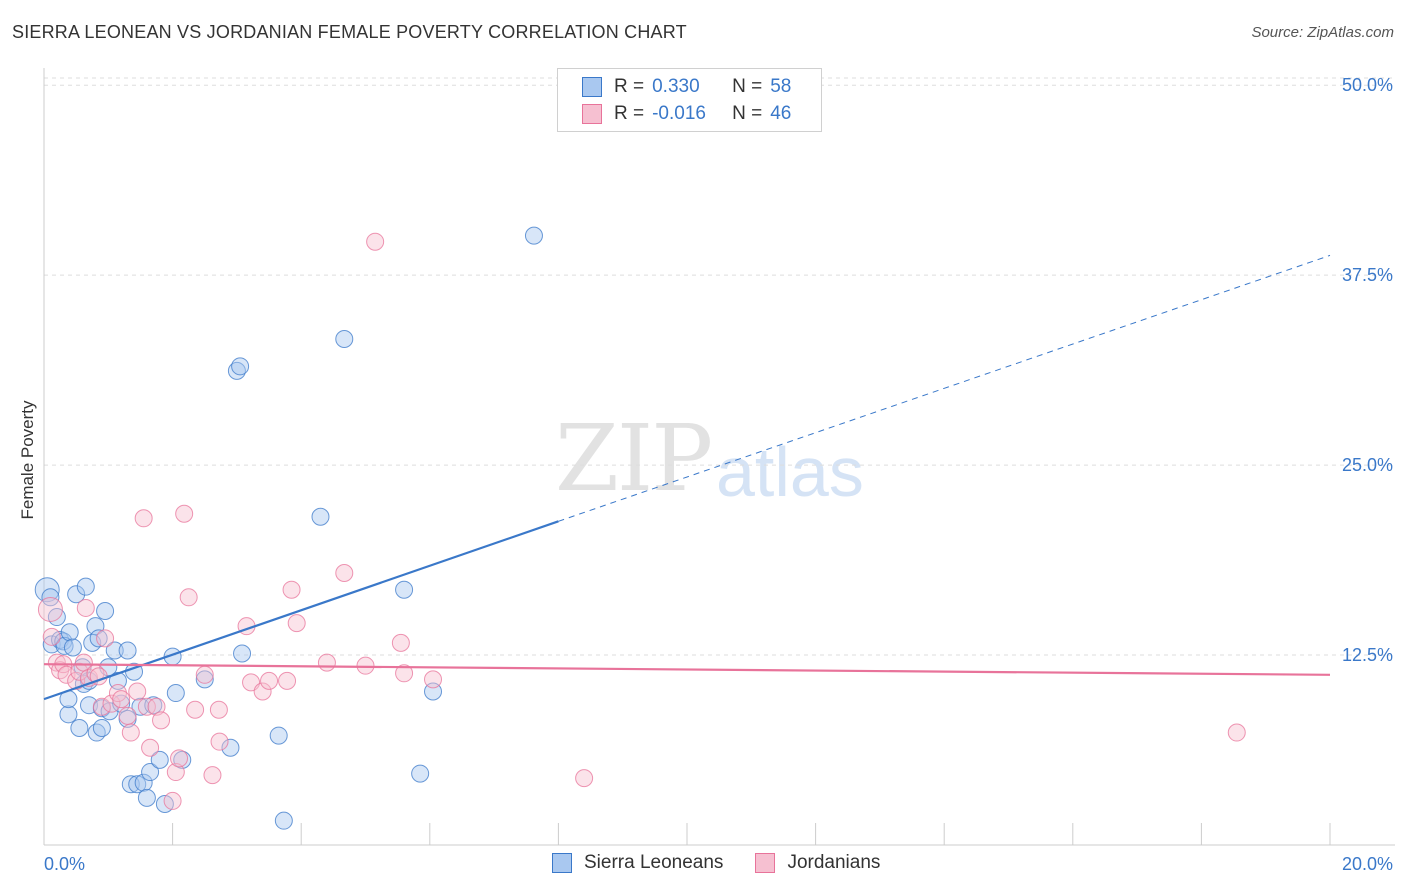 This screenshot has width=1406, height=892. I want to click on legend-n-label: N =, so click(747, 86).